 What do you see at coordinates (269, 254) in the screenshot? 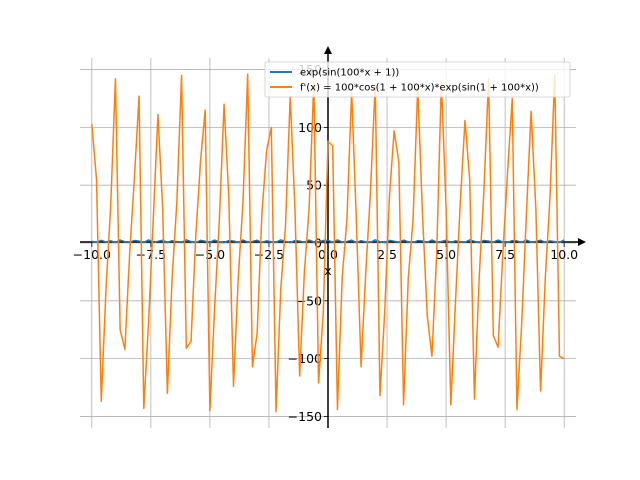
I see `x-tick-label: −2.5` at bounding box center [269, 254].